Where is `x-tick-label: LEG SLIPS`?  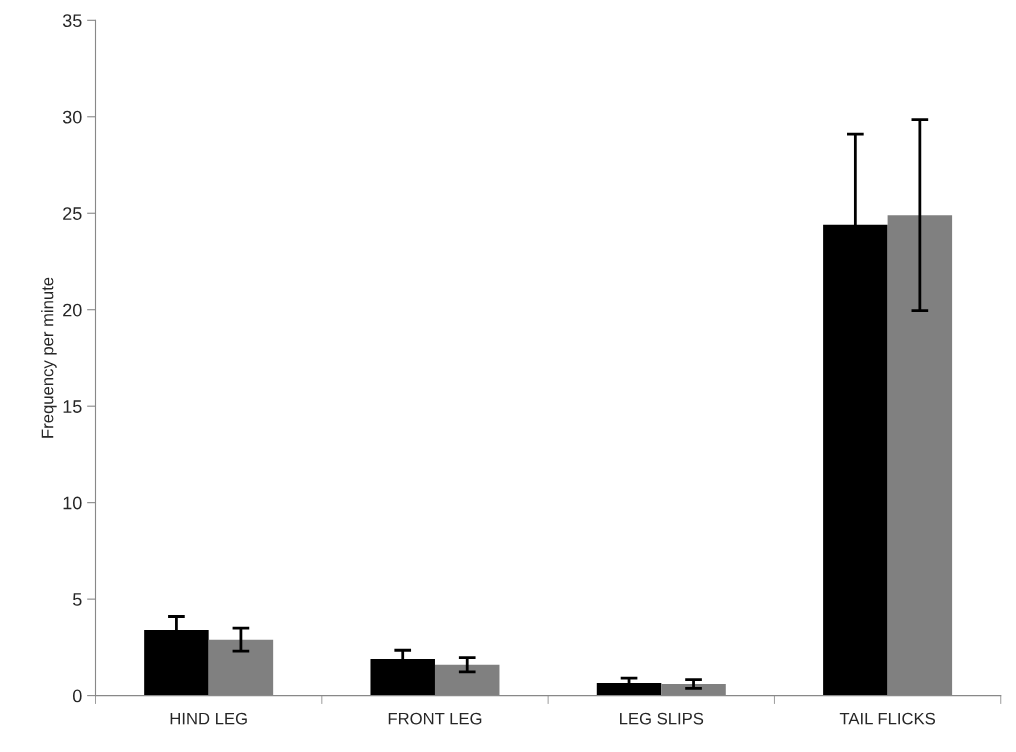
x-tick-label: LEG SLIPS is located at coordinates (662, 718).